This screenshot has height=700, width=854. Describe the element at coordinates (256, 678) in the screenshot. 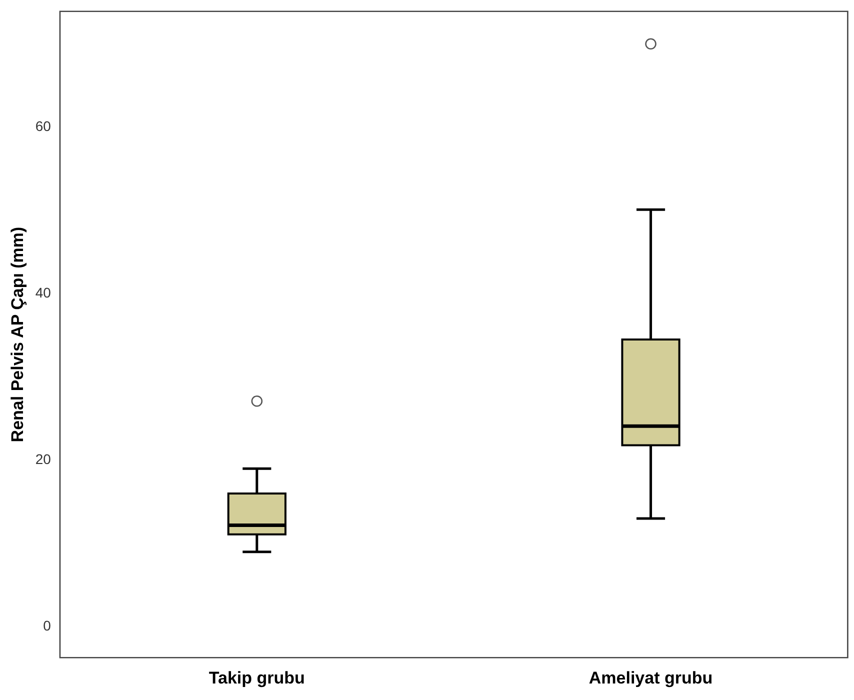

I see `x-tick-label: Takip grubu` at that location.